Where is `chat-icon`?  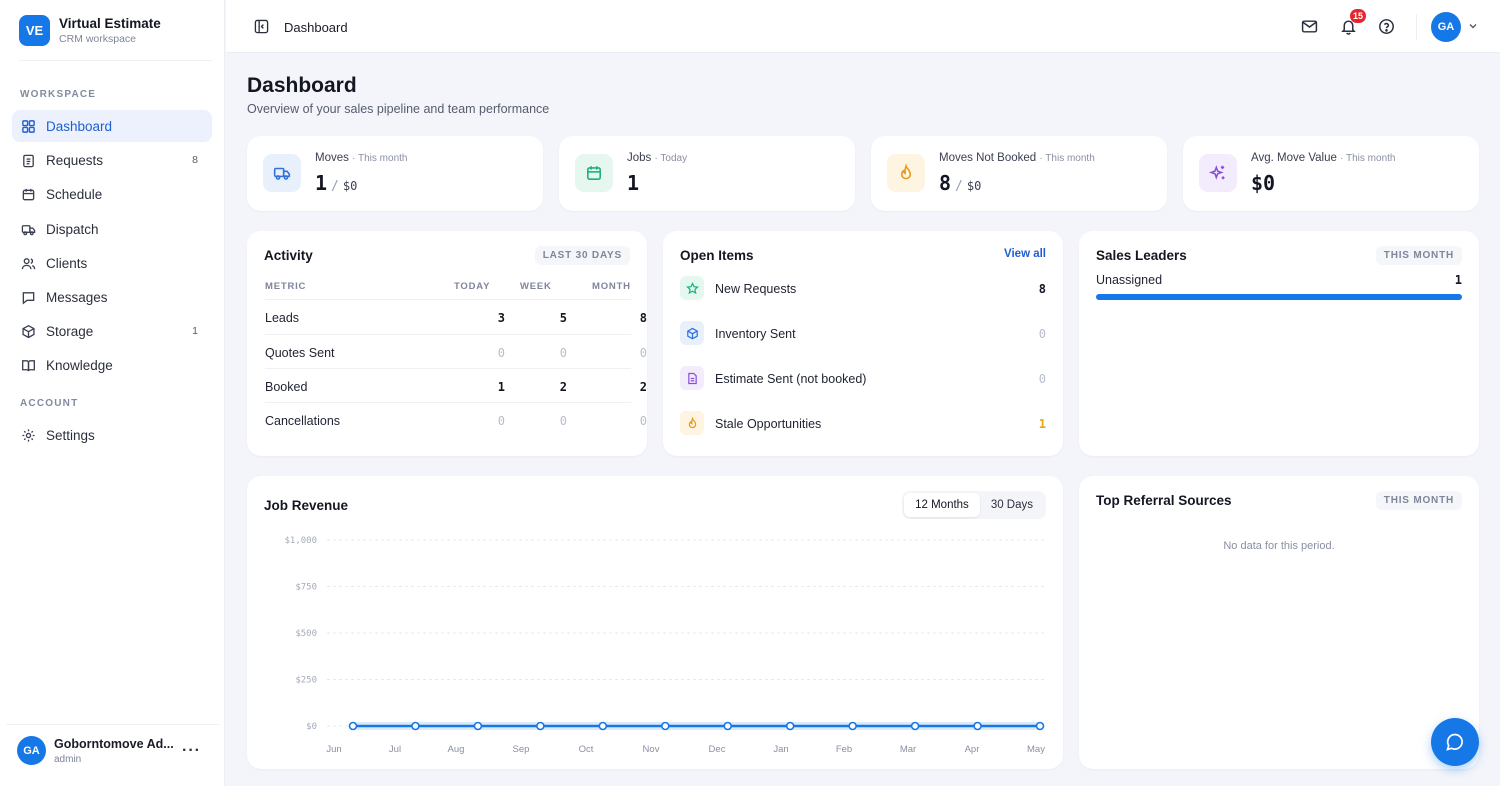
chat-icon is located at coordinates (1454, 742).